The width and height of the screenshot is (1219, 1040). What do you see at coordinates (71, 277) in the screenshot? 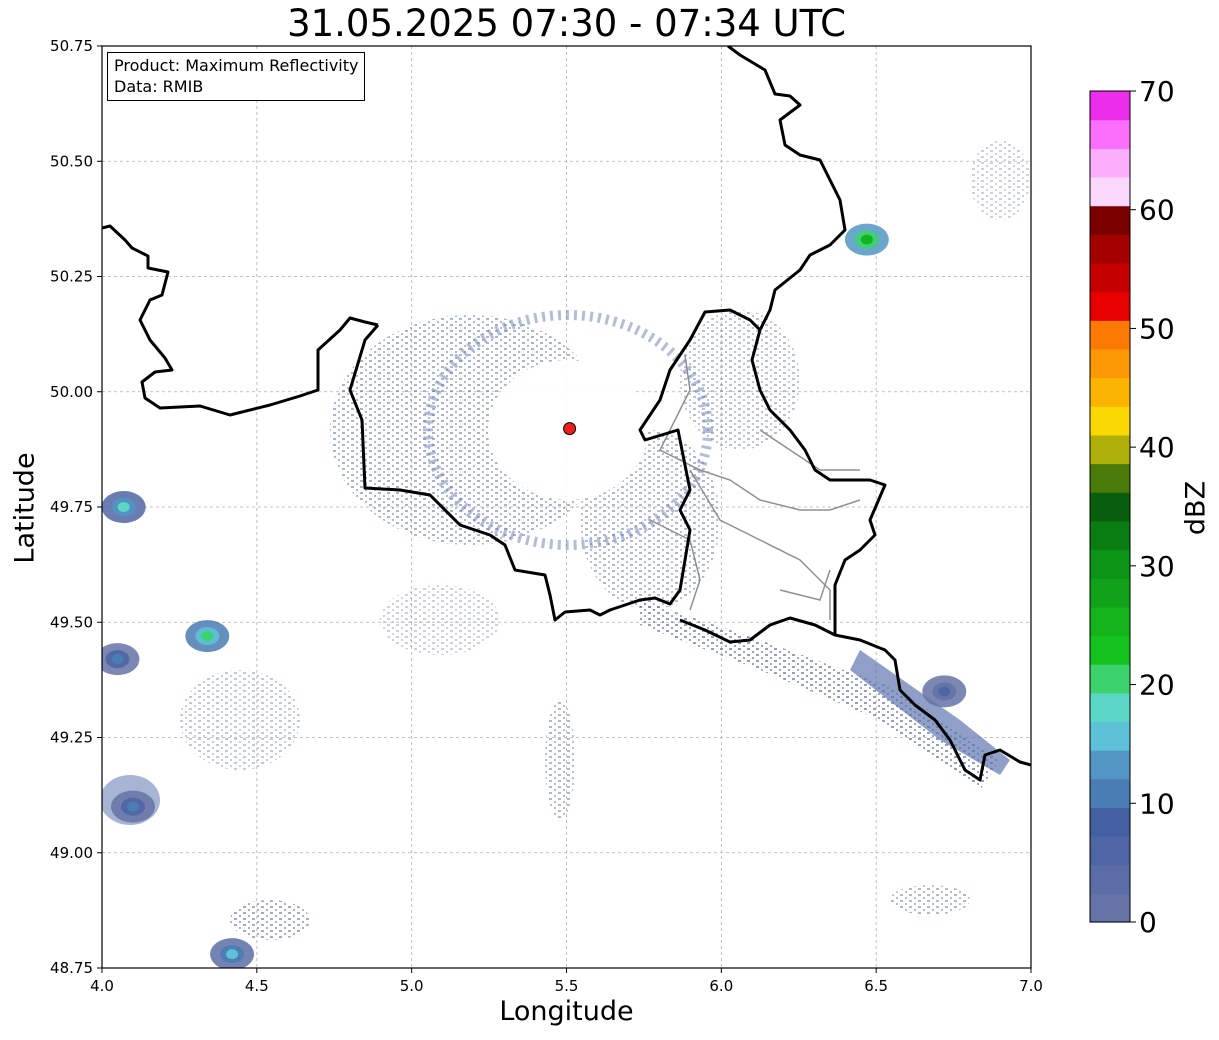
I see `y-tick-label: 50.25` at bounding box center [71, 277].